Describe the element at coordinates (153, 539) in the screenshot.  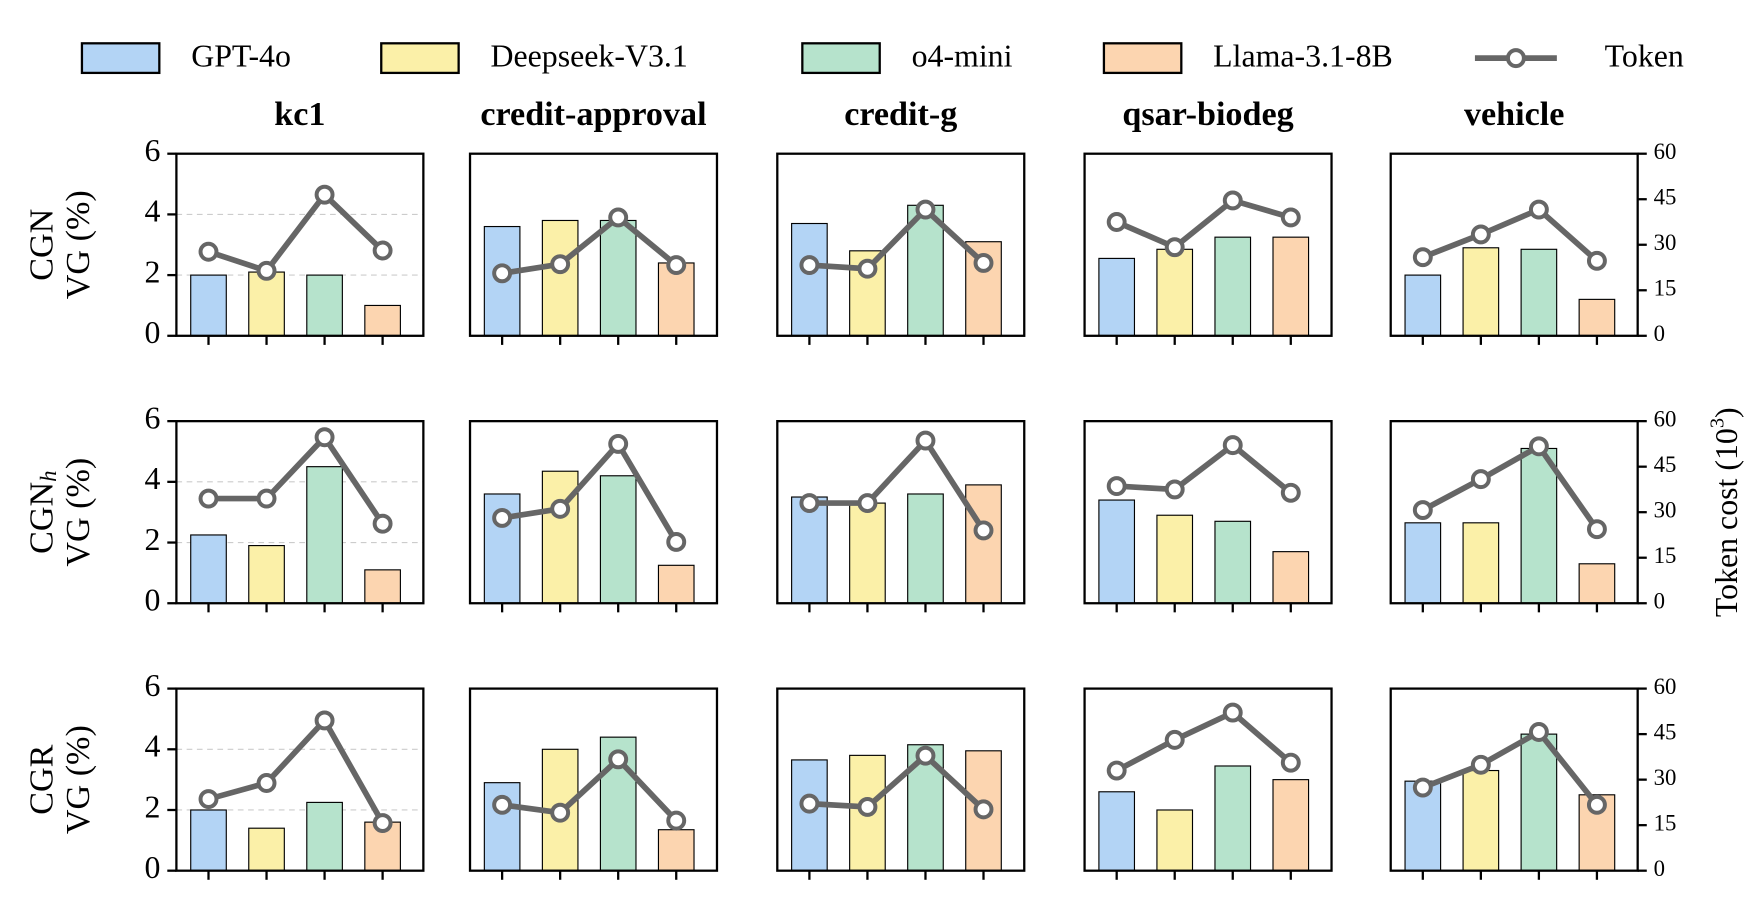
I see `y-tick-label: 2` at that location.